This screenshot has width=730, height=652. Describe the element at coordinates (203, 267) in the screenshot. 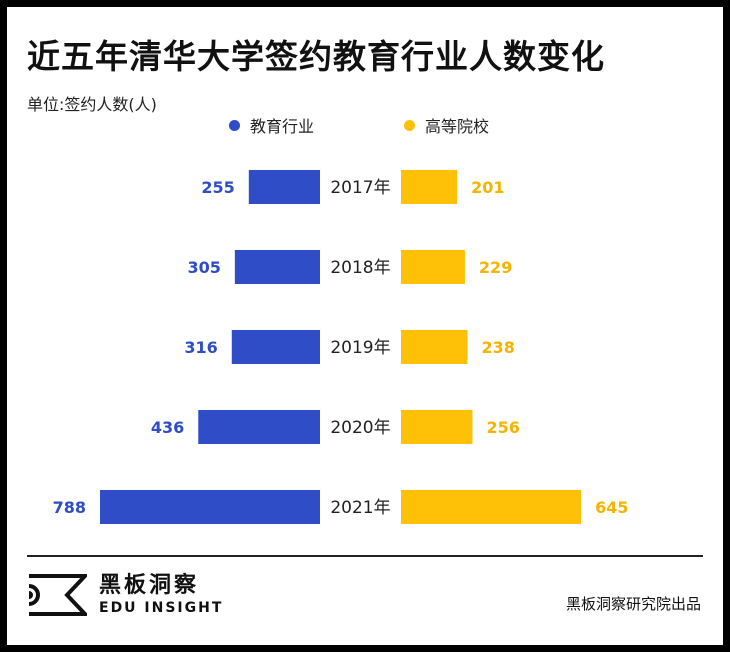

I see `value-label-education: 305` at that location.